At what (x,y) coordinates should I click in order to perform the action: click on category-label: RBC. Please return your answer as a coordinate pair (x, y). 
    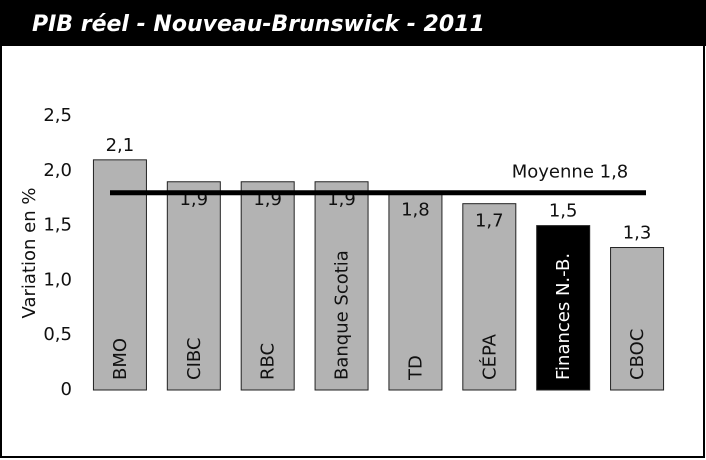
    Looking at the image, I should click on (268, 361).